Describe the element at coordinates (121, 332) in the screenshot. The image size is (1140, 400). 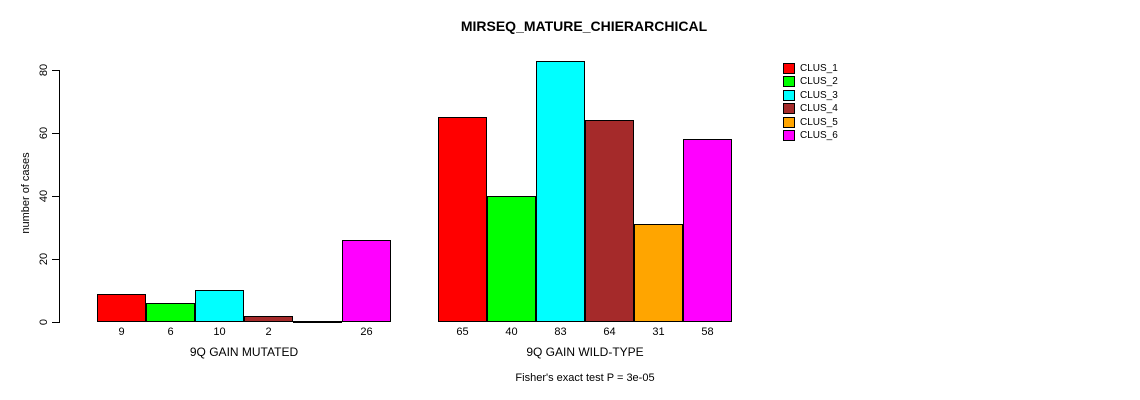
I see `bar-value-label: 9` at that location.